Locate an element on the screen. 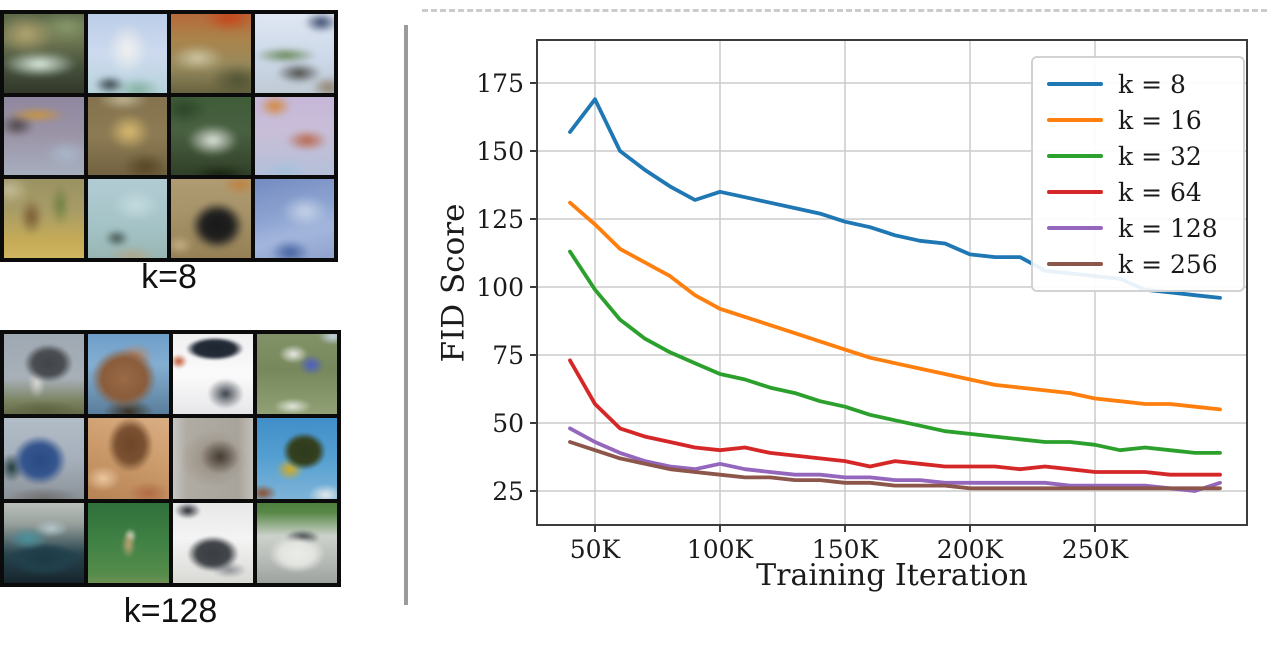 The image size is (1271, 651). y-axis-label-text: FID Score is located at coordinates (453, 282).